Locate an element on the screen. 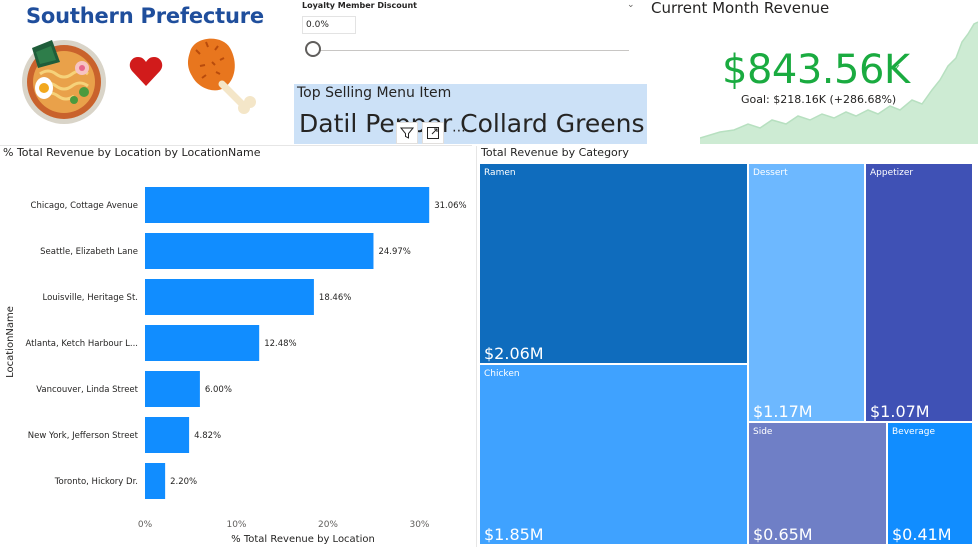  tile-value: $1.85M is located at coordinates (514, 534).